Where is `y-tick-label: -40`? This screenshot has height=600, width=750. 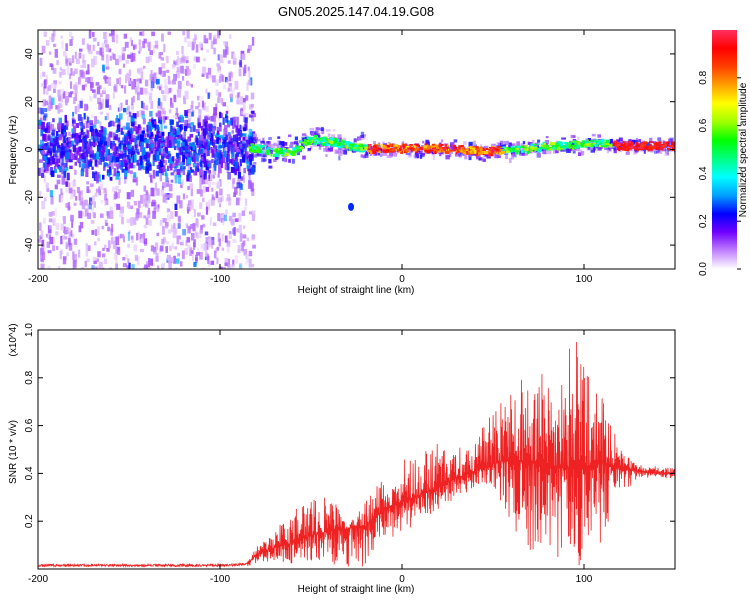
y-tick-label: -40 is located at coordinates (29, 244).